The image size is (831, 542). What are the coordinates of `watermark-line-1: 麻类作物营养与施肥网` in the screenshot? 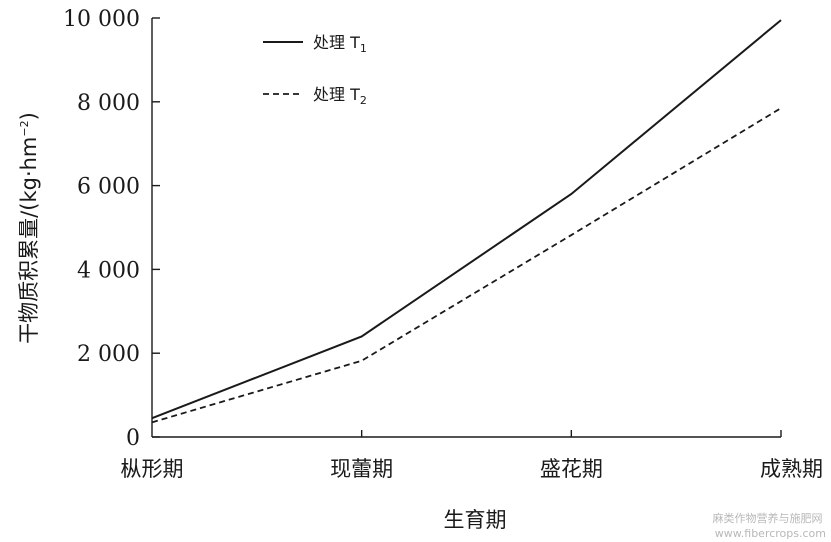 It's located at (768, 518).